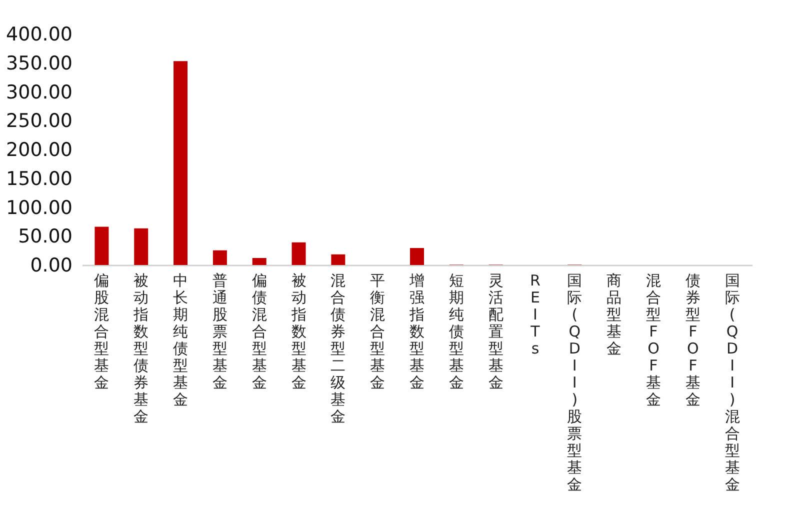 The height and width of the screenshot is (530, 800). Describe the element at coordinates (614, 315) in the screenshot. I see `x-tick-label: 商品型基金` at that location.